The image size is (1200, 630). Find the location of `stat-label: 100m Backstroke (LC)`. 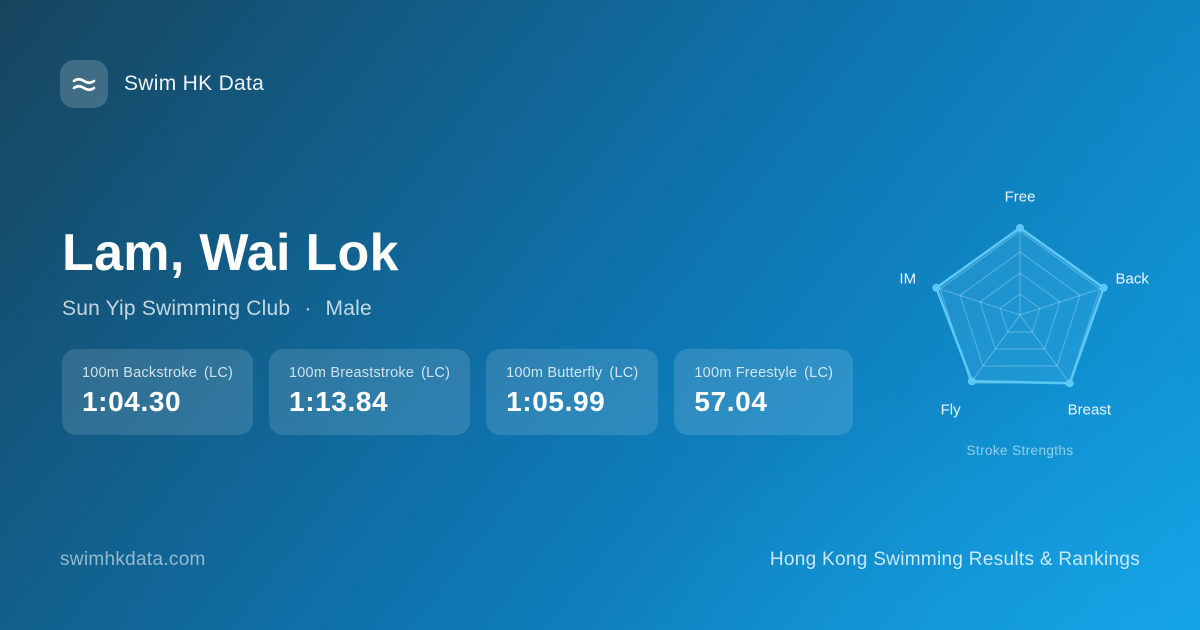

stat-label: 100m Backstroke (LC) is located at coordinates (157, 373).